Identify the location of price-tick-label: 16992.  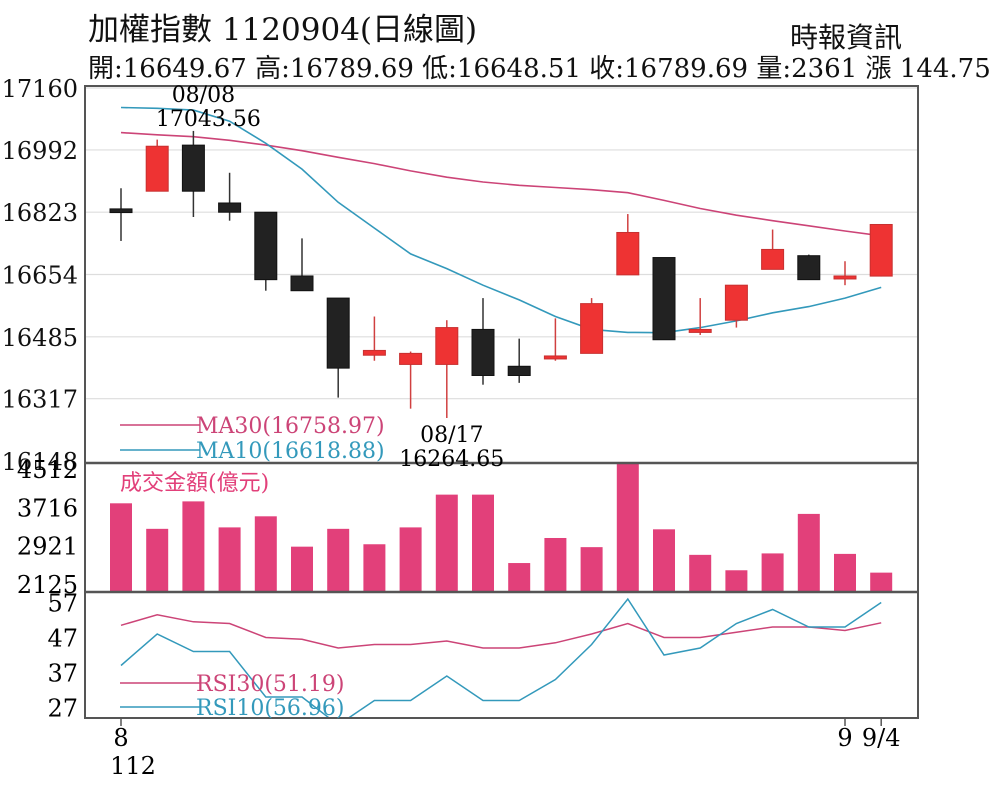
(40, 151).